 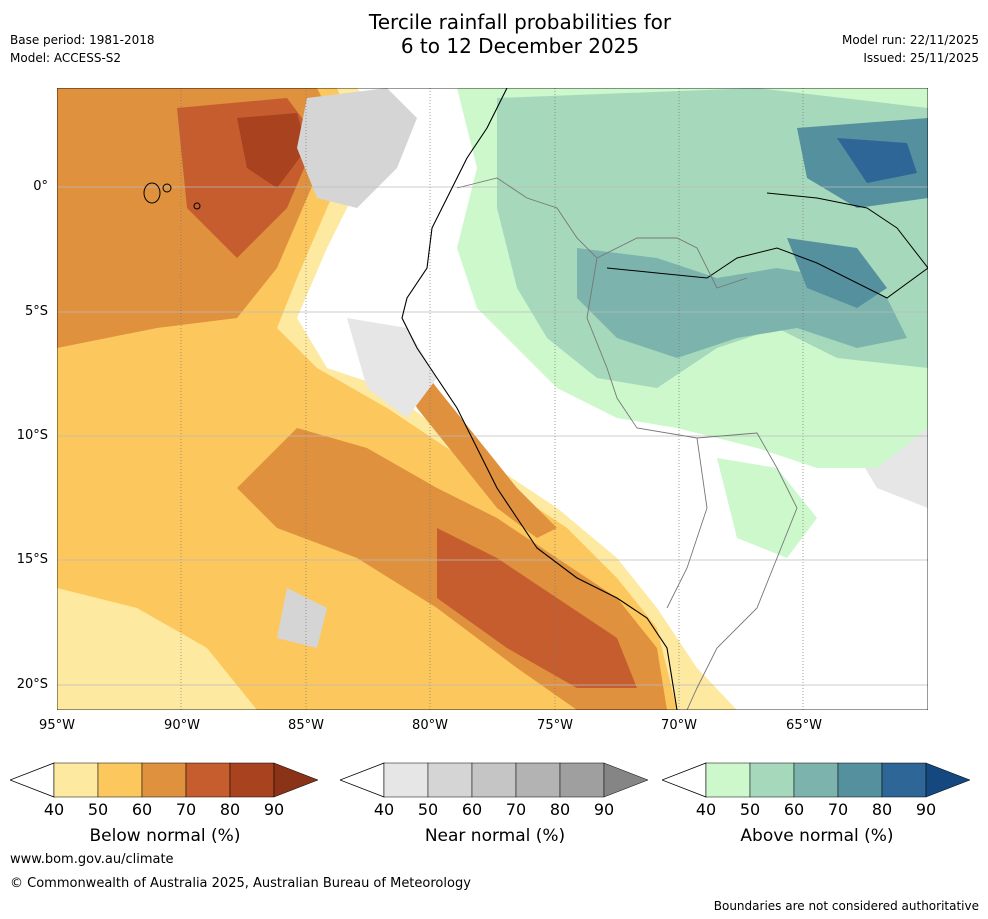 What do you see at coordinates (66, 58) in the screenshot?
I see `model-text: Model: ACCESS-S2` at bounding box center [66, 58].